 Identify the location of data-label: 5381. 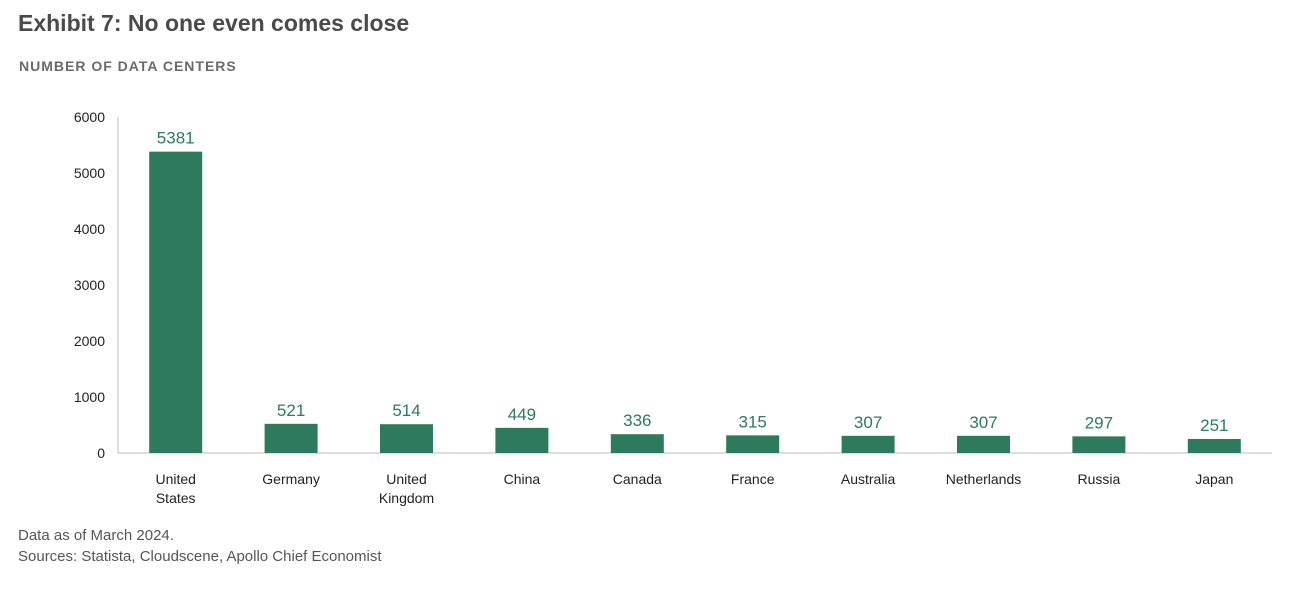
(176, 138).